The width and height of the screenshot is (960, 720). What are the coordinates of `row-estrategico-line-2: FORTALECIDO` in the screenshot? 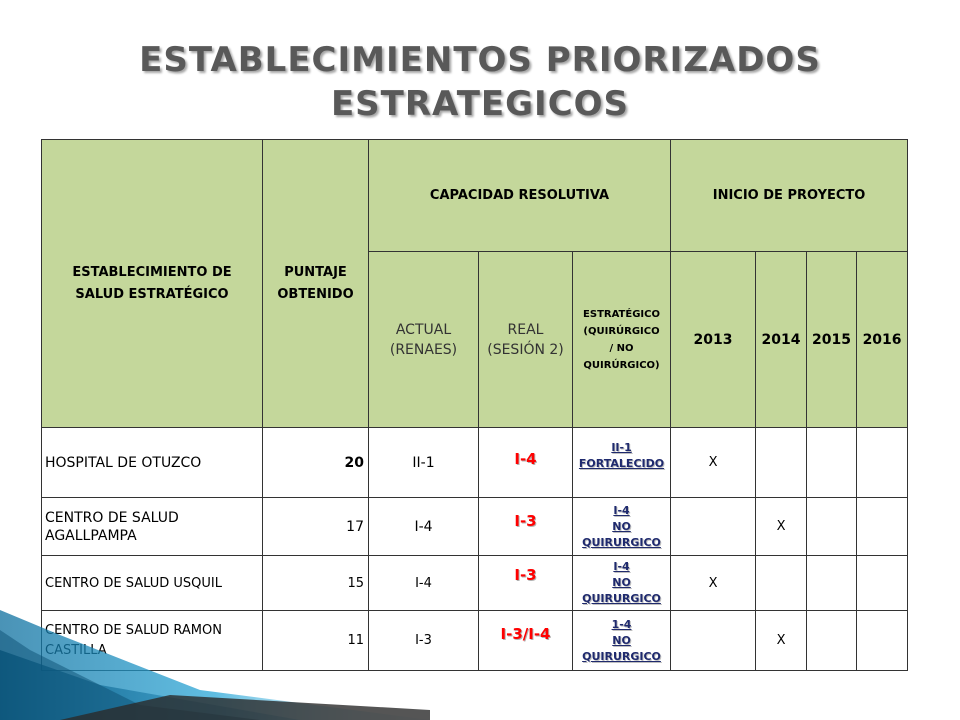 It's located at (621, 463).